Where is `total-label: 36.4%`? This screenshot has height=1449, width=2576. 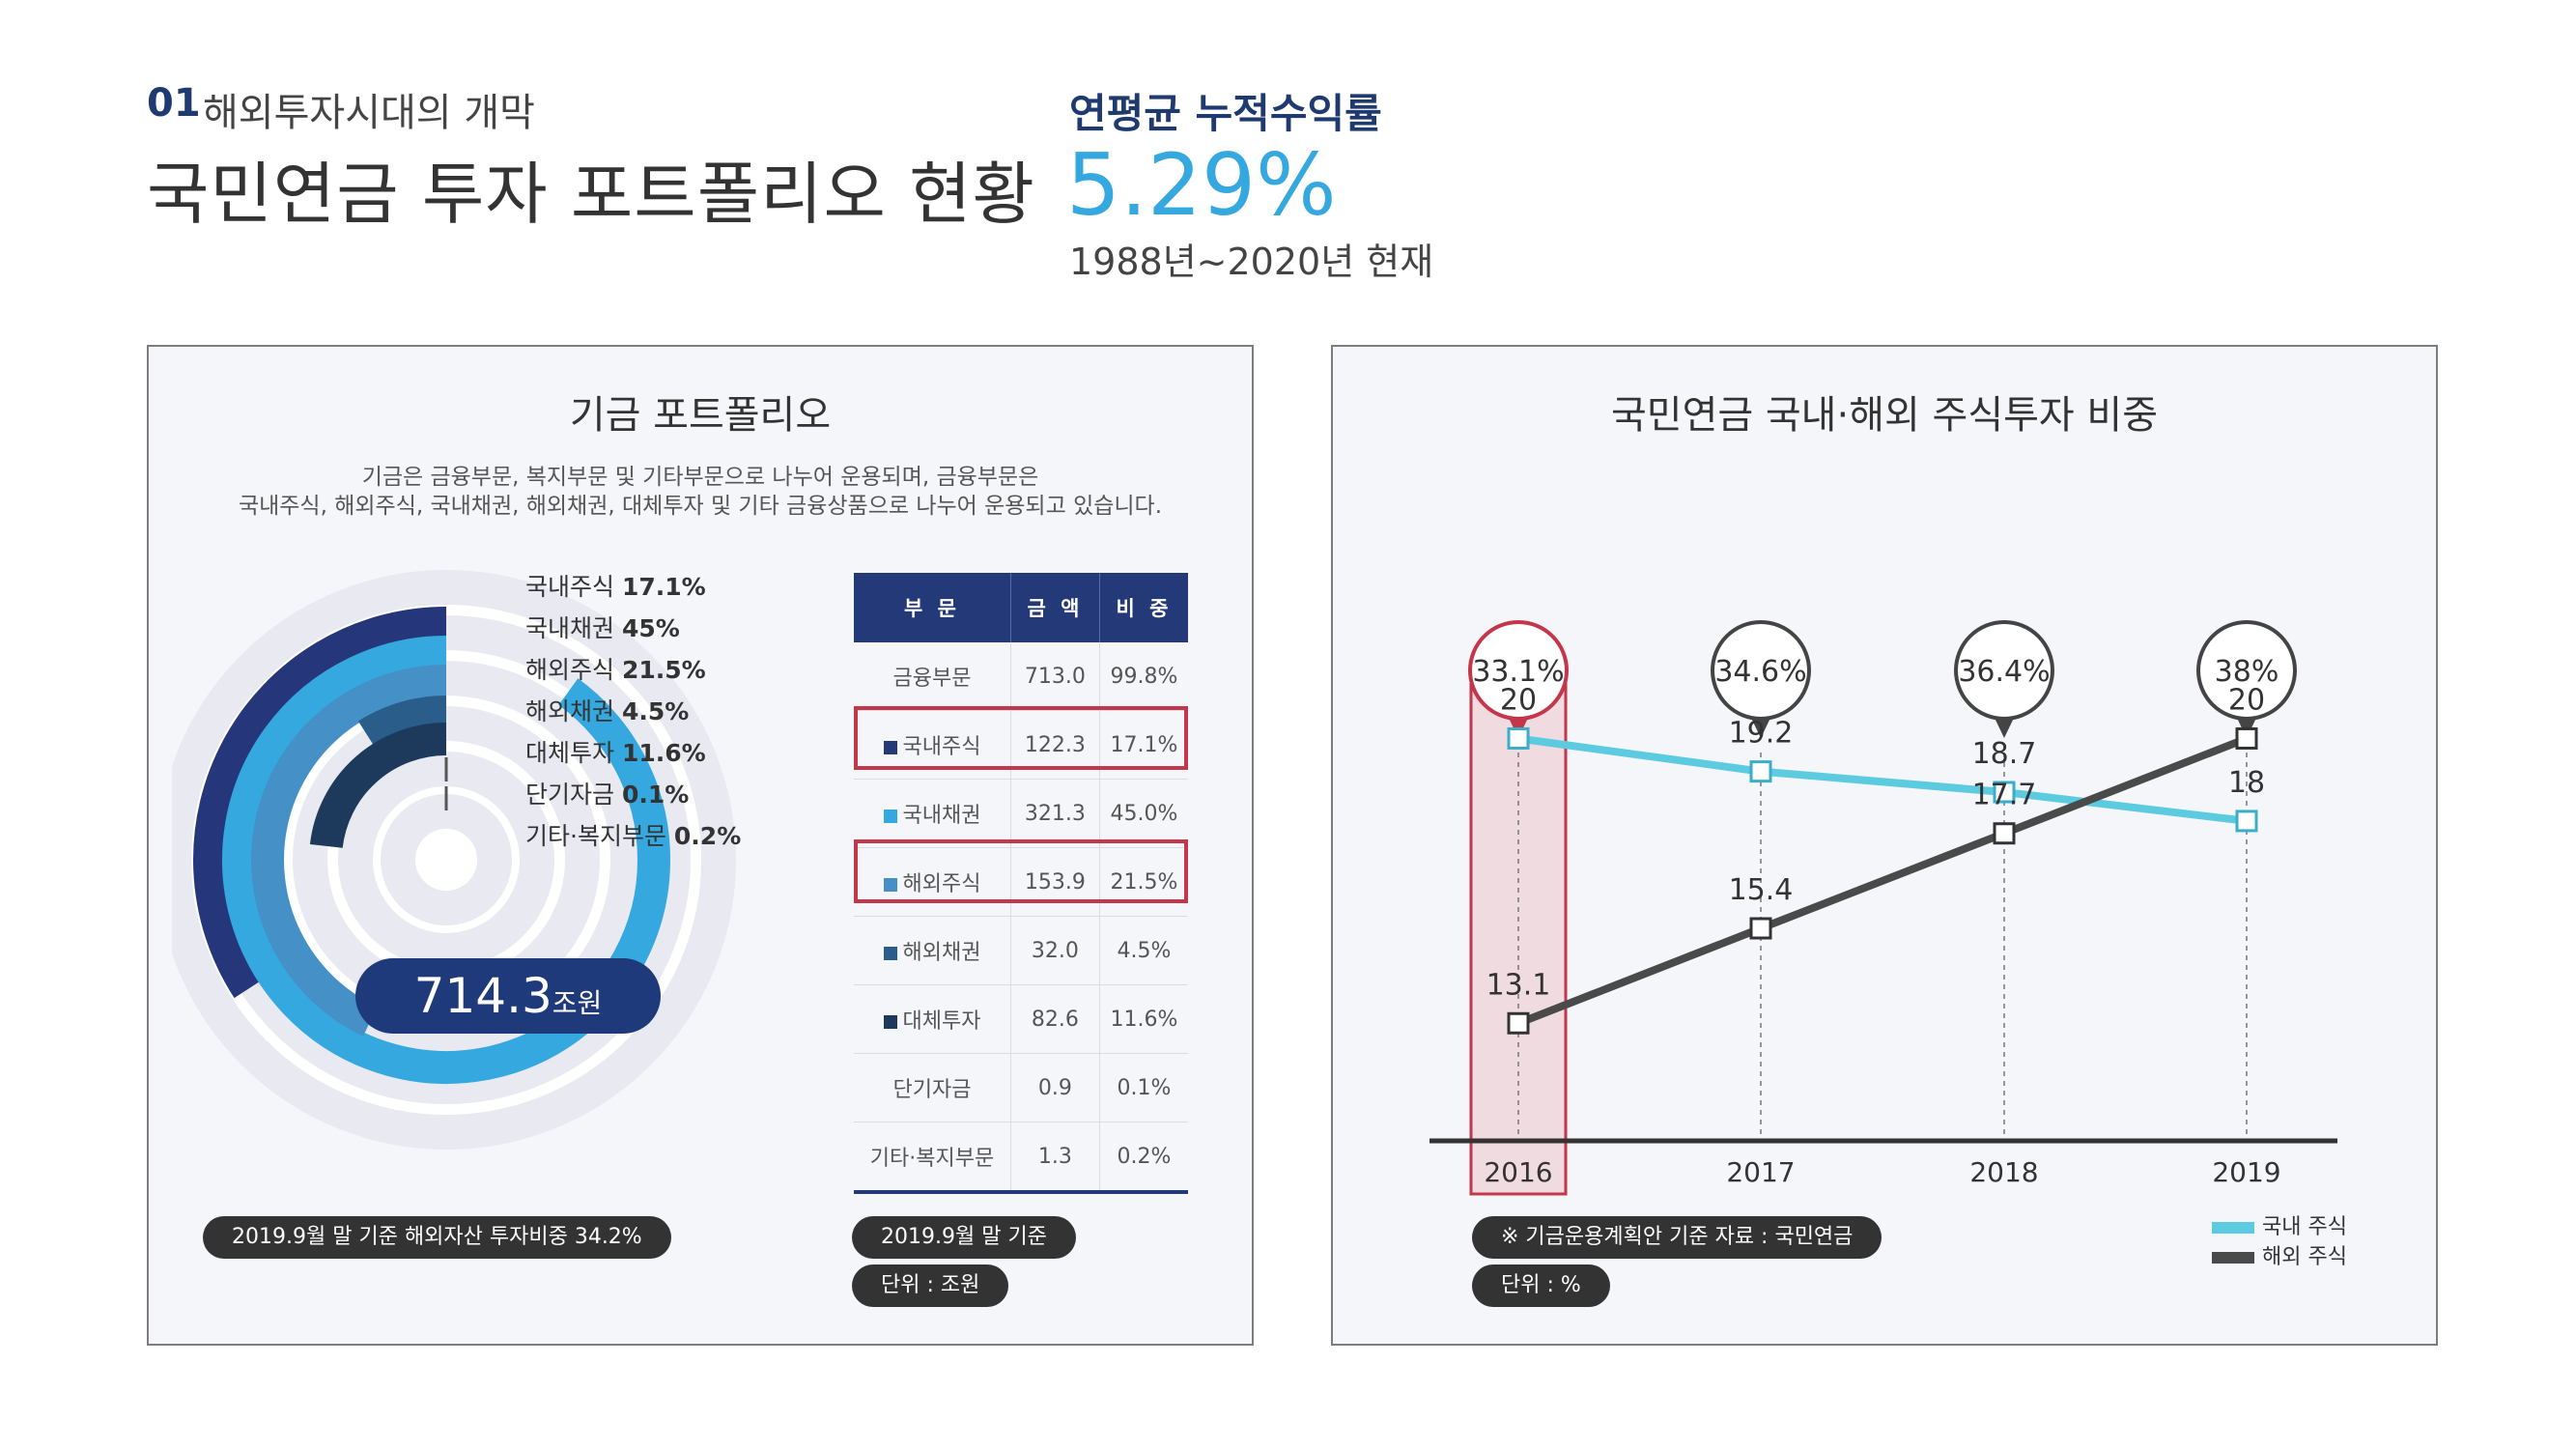
total-label: 36.4% is located at coordinates (2004, 672).